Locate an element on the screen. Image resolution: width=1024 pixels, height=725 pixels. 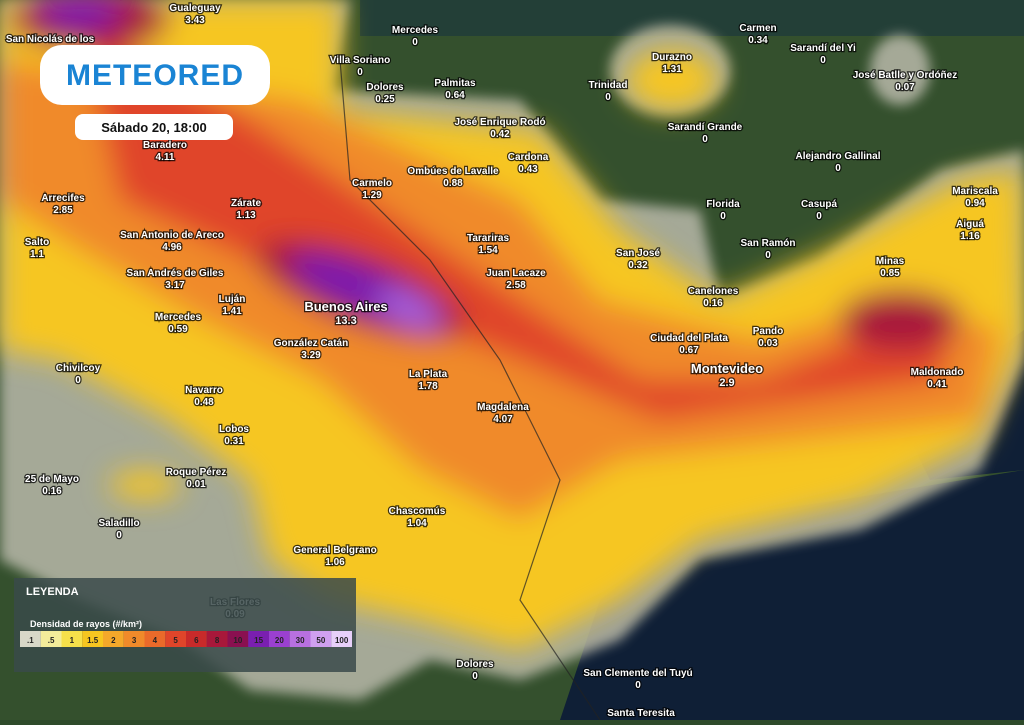
legend-tick-label: 4 is located at coordinates (155, 640).